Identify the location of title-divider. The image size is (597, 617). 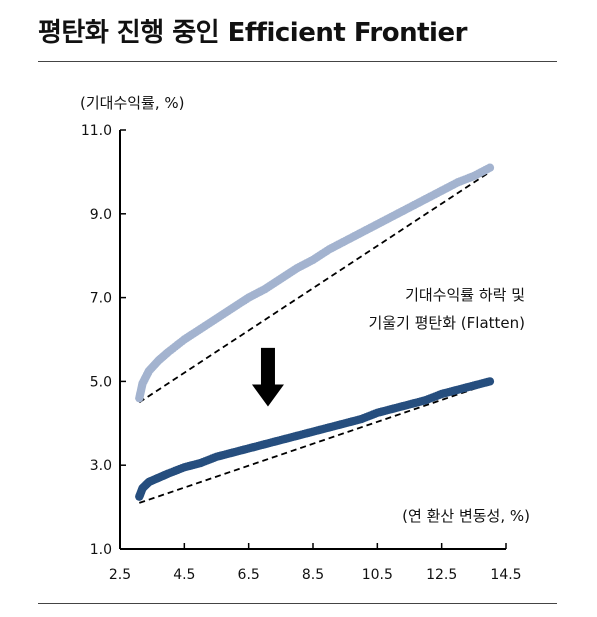
(297, 61).